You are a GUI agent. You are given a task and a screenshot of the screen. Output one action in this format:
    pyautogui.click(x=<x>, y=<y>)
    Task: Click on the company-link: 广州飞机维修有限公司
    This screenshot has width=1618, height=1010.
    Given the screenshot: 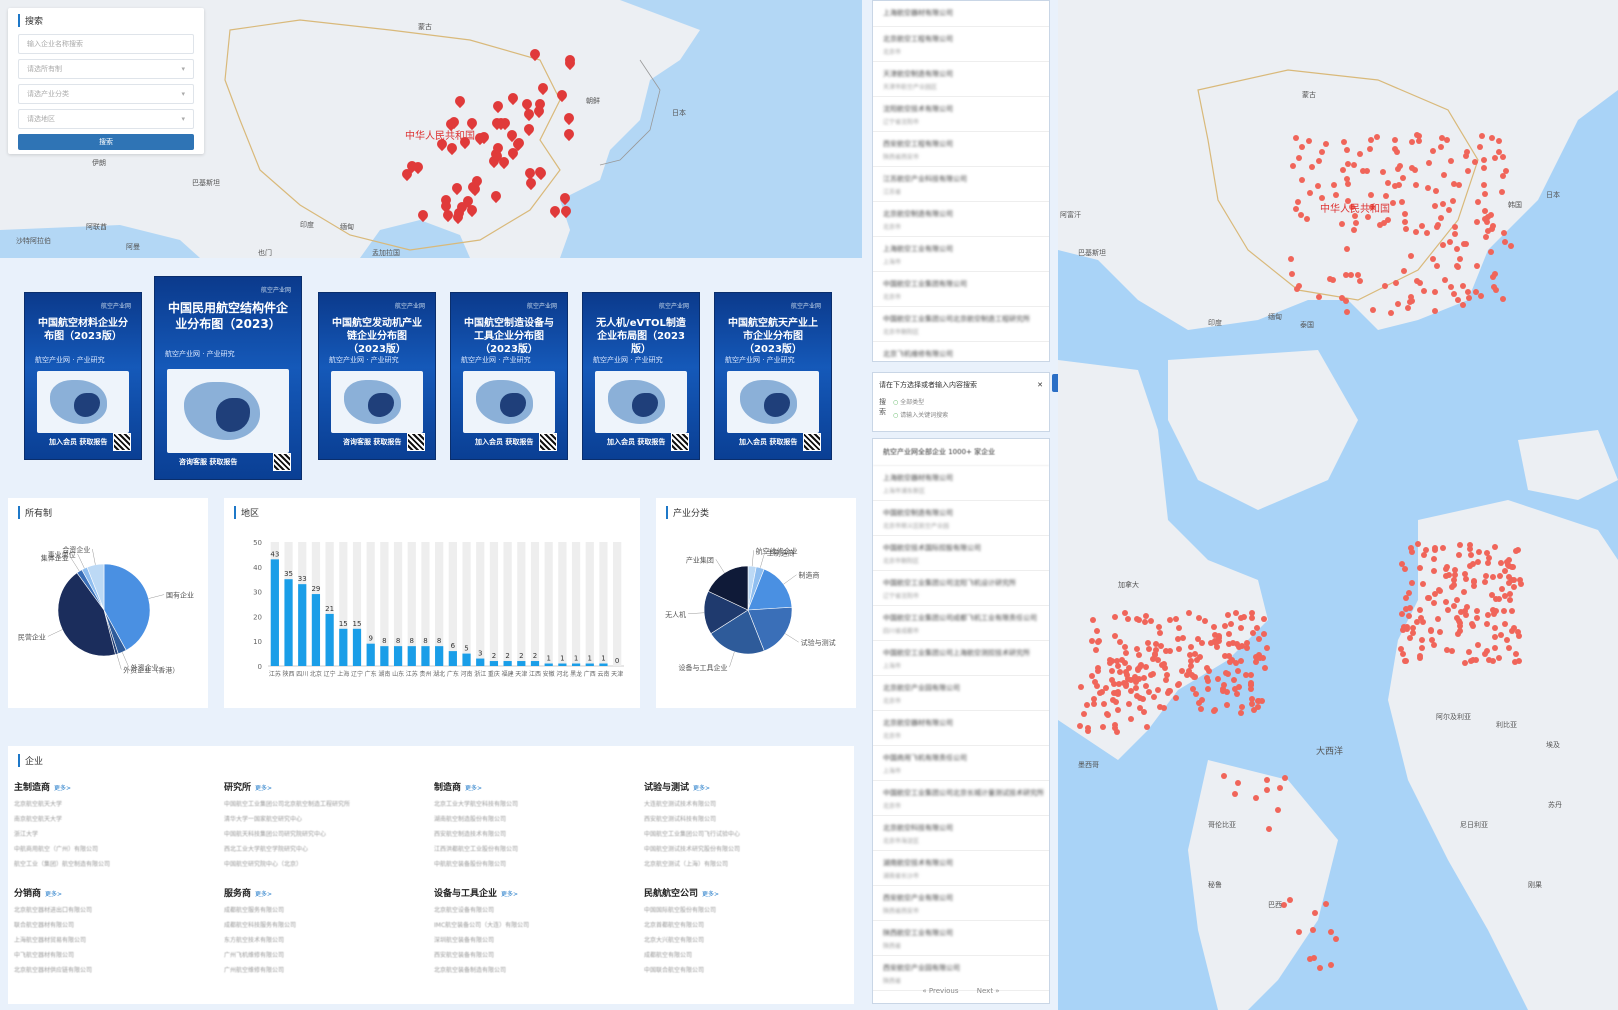 What is the action you would take?
    pyautogui.click(x=254, y=955)
    